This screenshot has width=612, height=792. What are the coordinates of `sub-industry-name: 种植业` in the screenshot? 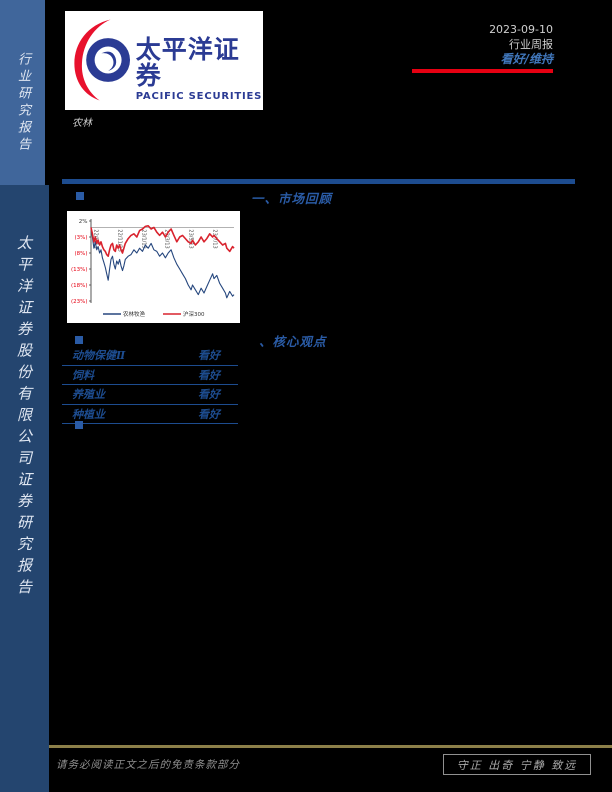 It's located at (88, 414).